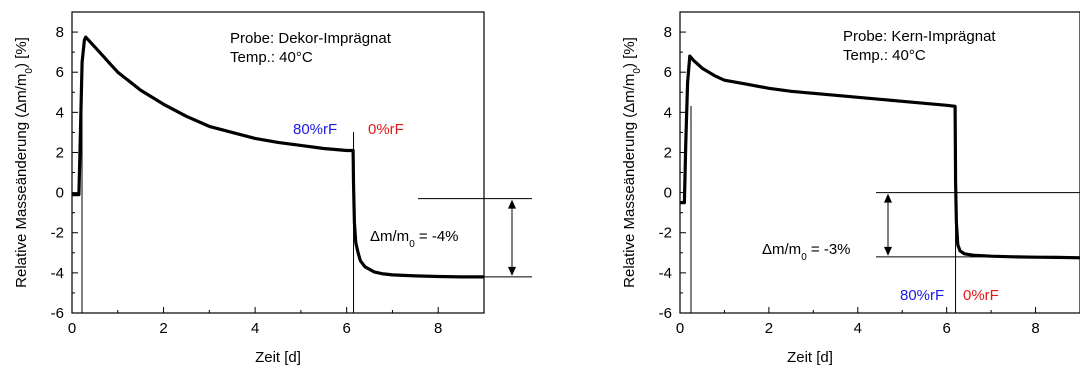 The width and height of the screenshot is (1080, 373). What do you see at coordinates (414, 239) in the screenshot?
I see `delta-mass-label: Δm/m0 = -4%` at bounding box center [414, 239].